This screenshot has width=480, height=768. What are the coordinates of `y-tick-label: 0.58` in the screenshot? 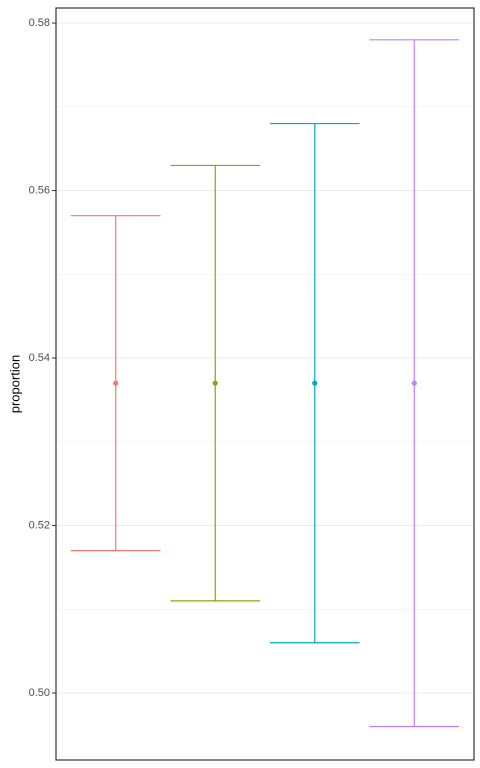 It's located at (39, 23).